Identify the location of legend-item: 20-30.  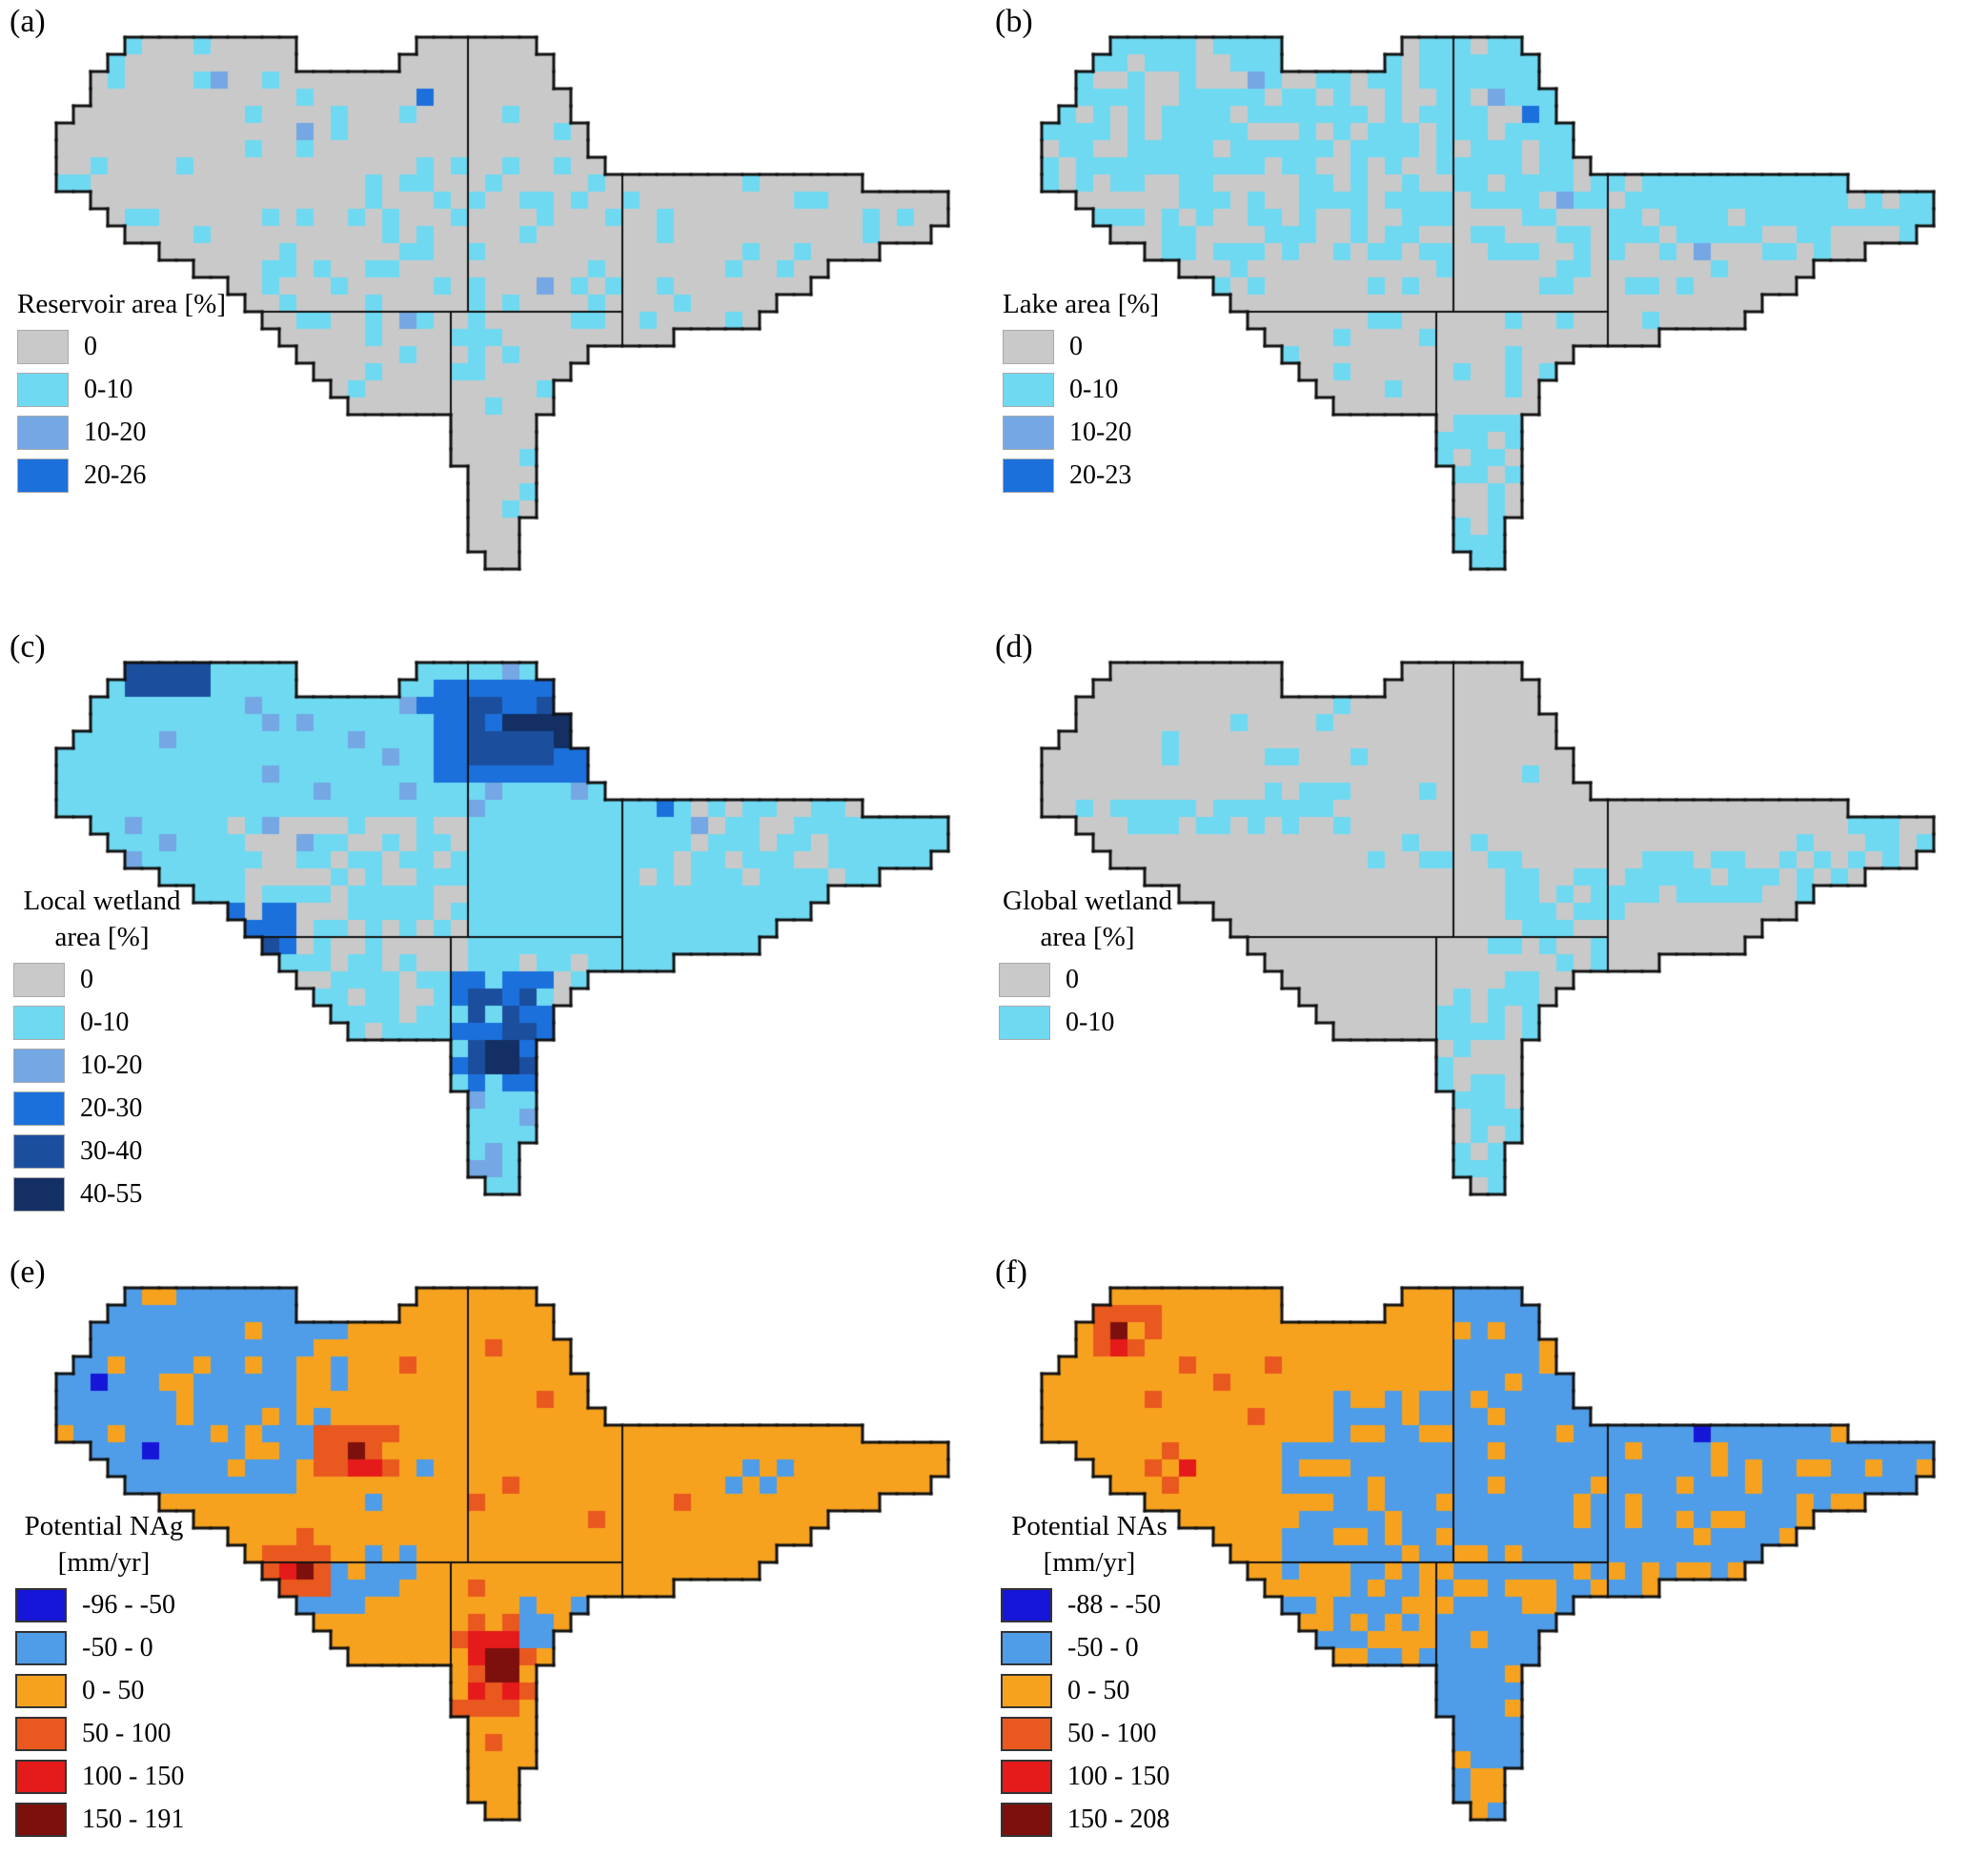
(102, 1108).